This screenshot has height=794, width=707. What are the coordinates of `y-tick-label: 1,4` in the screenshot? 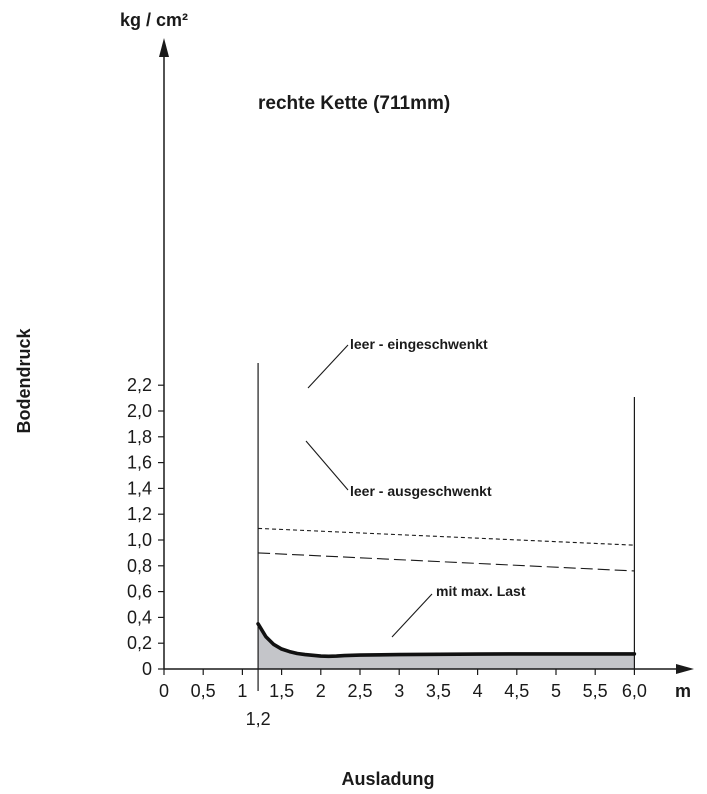 It's located at (139, 488).